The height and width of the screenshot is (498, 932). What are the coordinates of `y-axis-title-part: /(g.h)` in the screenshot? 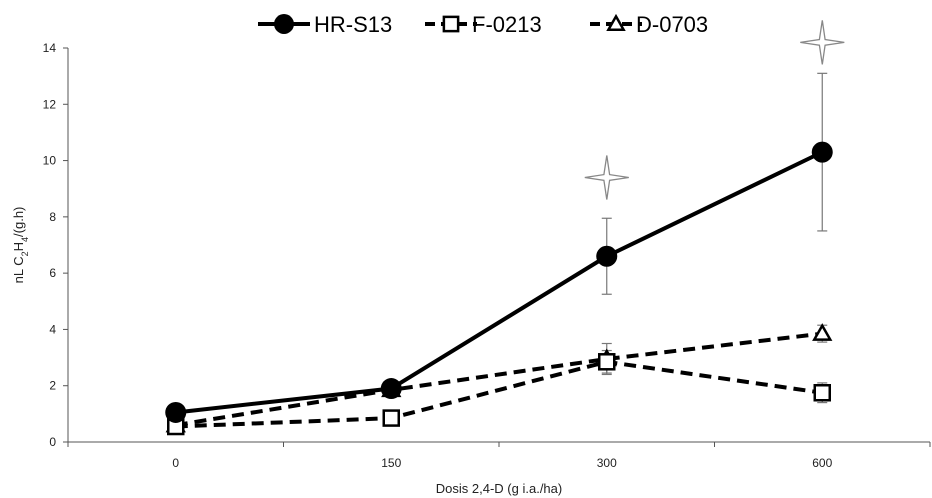 It's located at (18, 222).